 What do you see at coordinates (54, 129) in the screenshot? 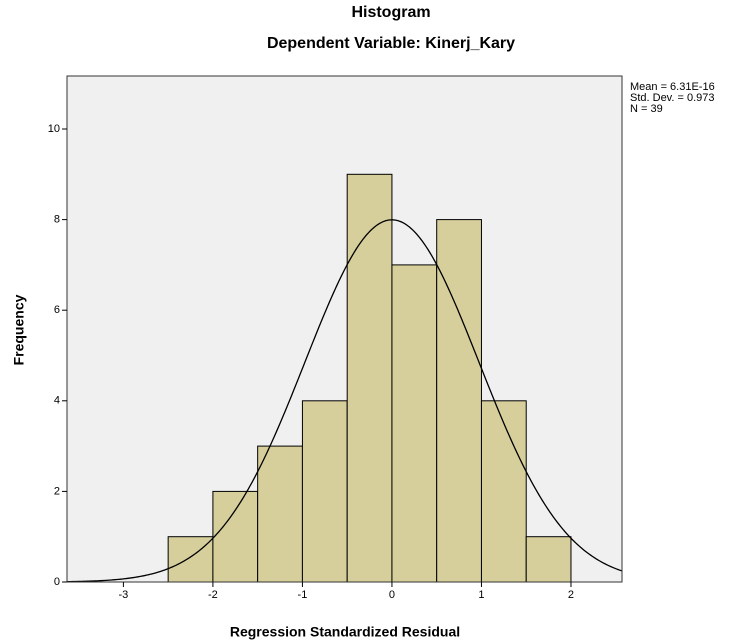
I see `y-tick-label: 10` at bounding box center [54, 129].